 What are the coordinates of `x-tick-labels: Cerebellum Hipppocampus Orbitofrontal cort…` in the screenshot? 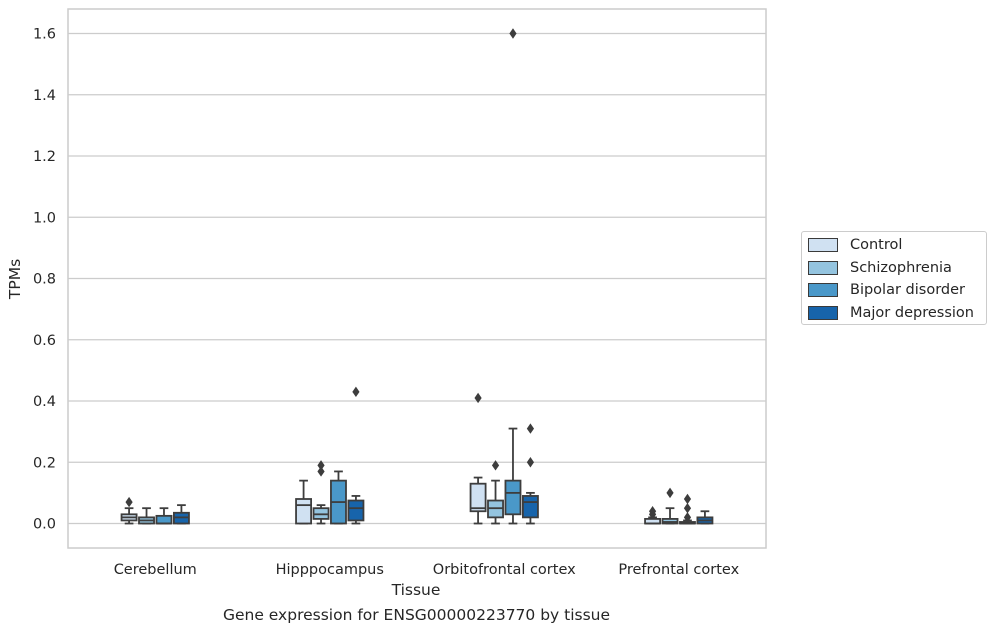 It's located at (427, 570).